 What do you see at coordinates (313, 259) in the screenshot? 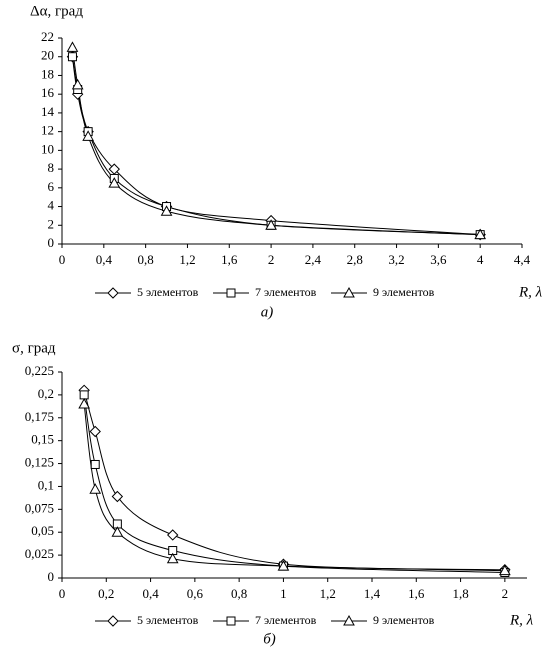
I see `x-tick-label: 2,4` at bounding box center [313, 259].